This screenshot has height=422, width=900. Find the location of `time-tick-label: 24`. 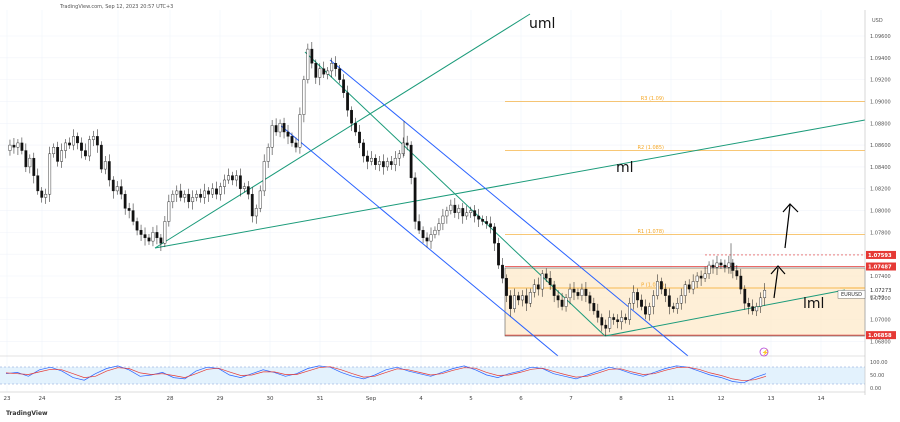

time-tick-label: 24 is located at coordinates (42, 399).